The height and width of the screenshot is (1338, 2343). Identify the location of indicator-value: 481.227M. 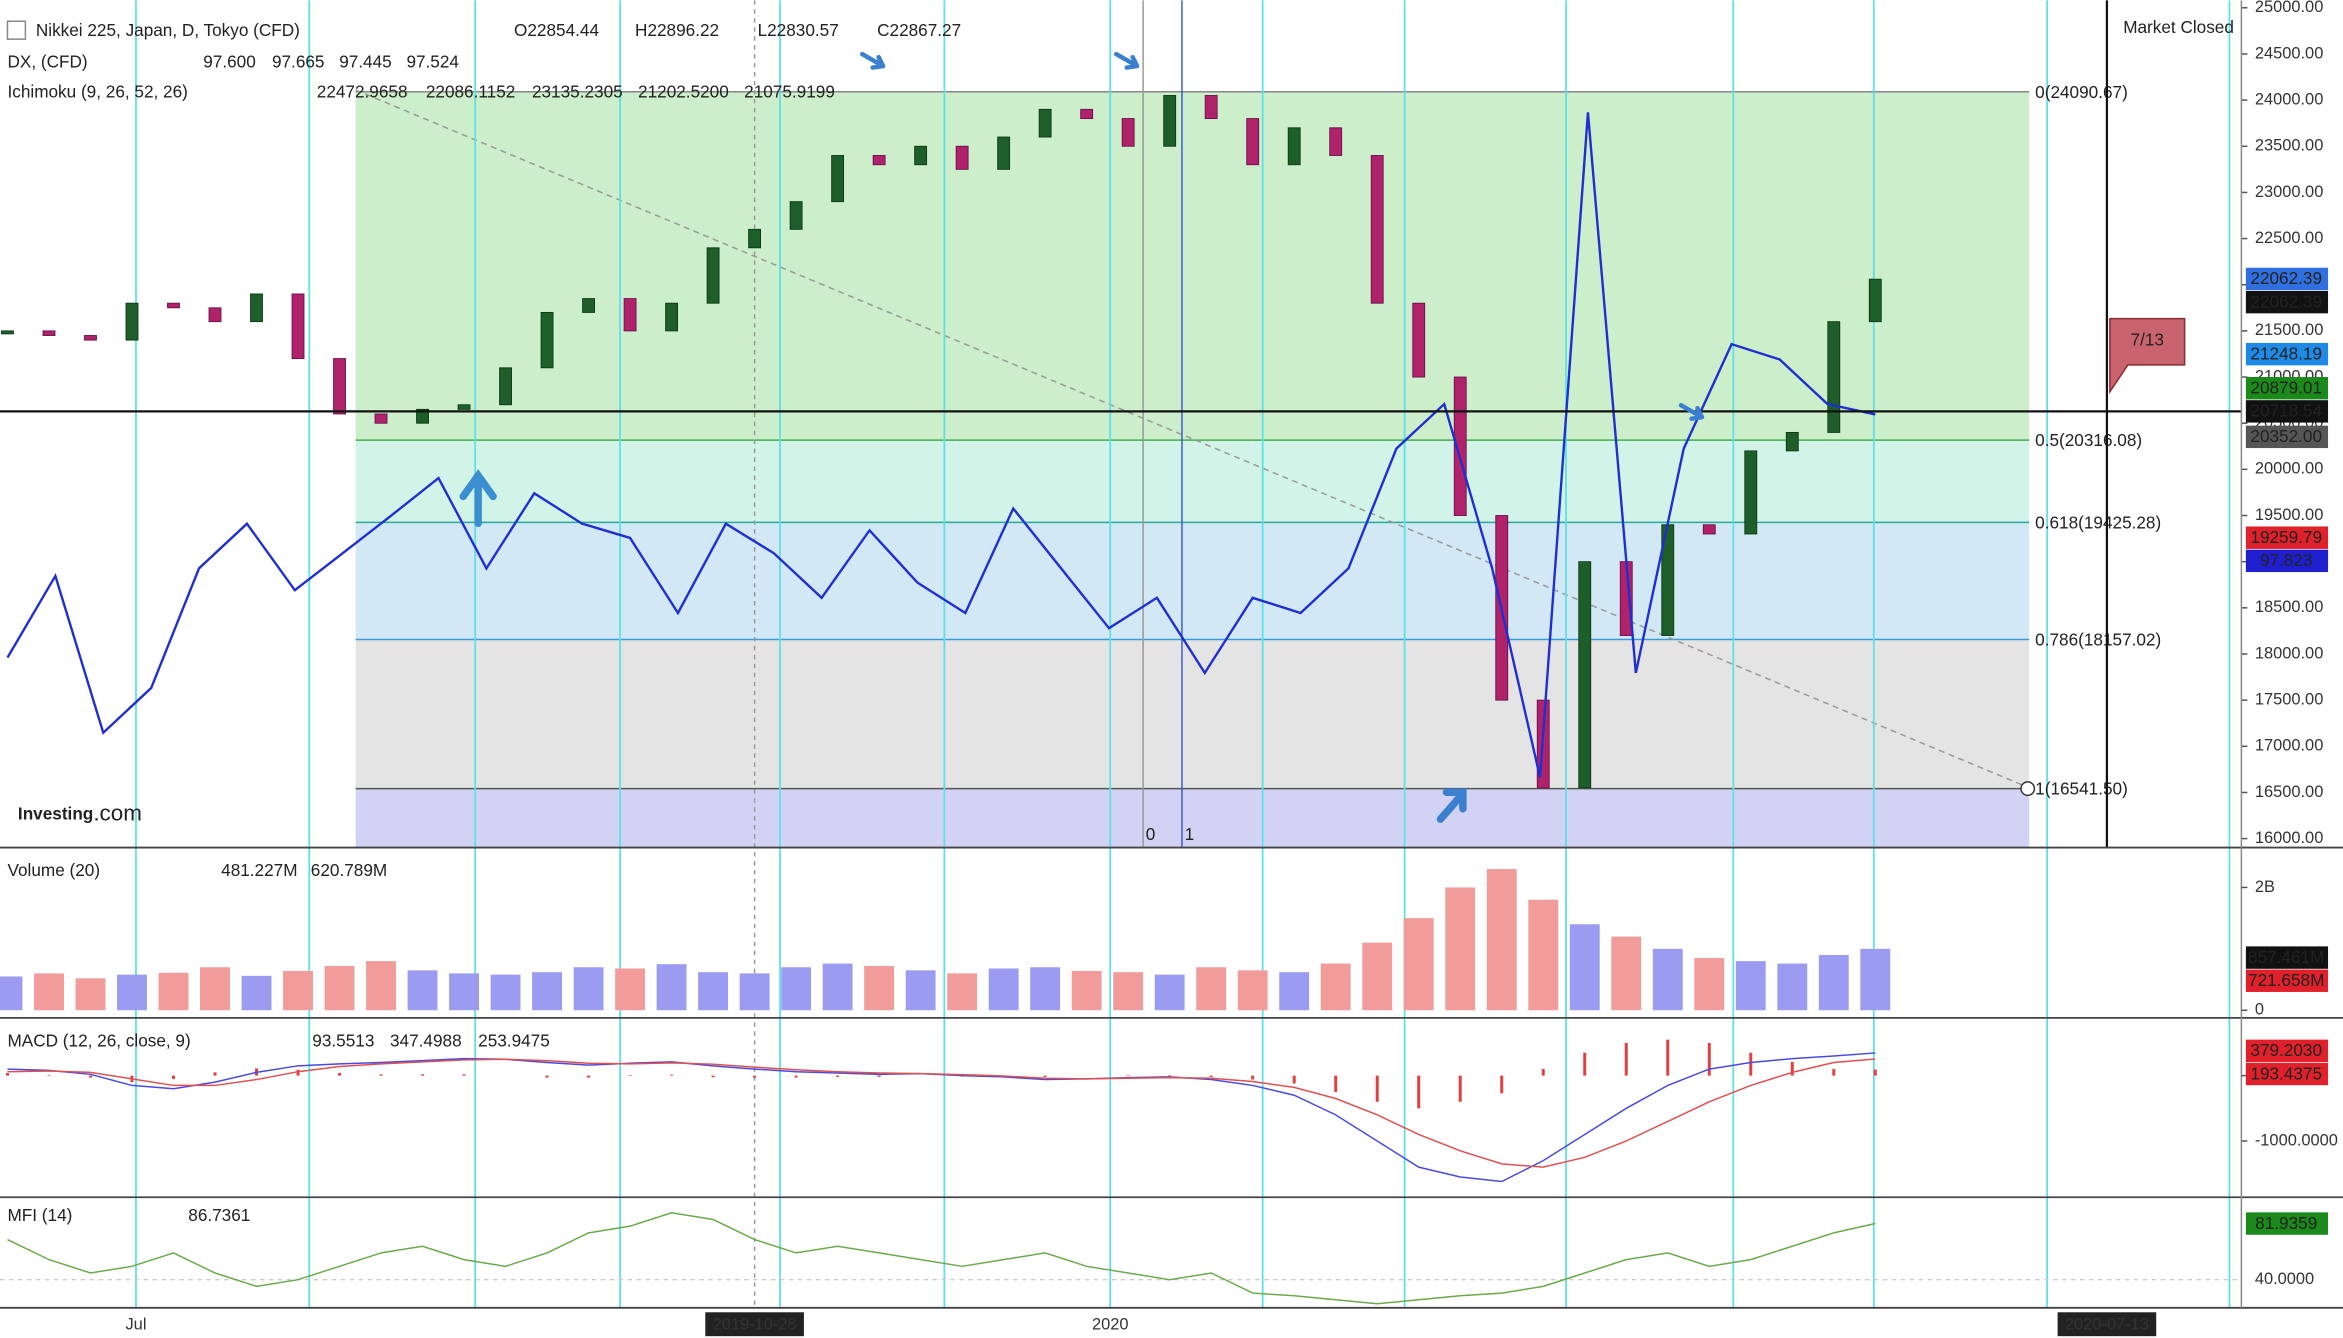
(259, 870).